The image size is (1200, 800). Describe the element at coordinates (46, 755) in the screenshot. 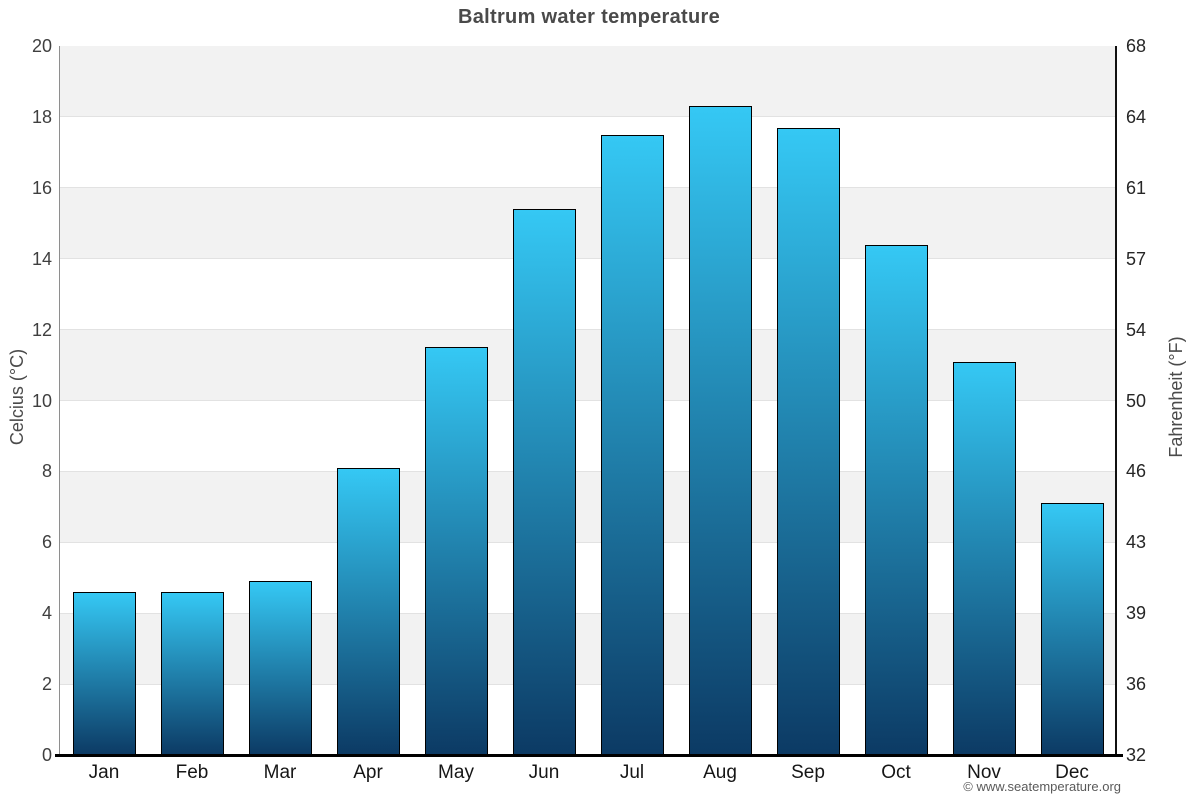

I see `y-tick-label-left: 0` at that location.